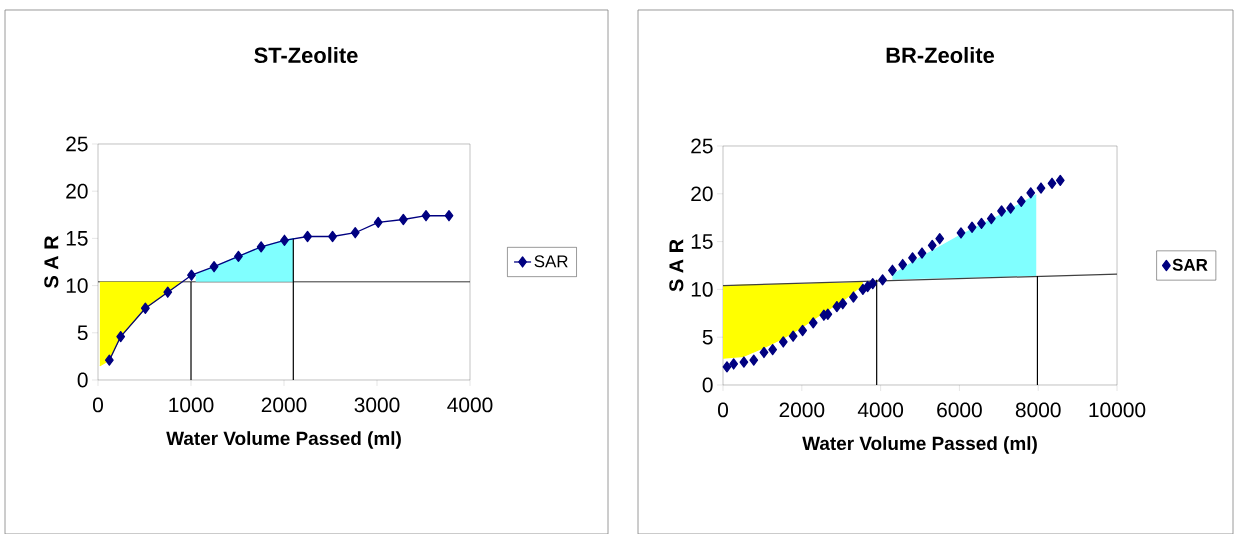  What do you see at coordinates (377, 405) in the screenshot?
I see `x-tick-label: 3000` at bounding box center [377, 405].